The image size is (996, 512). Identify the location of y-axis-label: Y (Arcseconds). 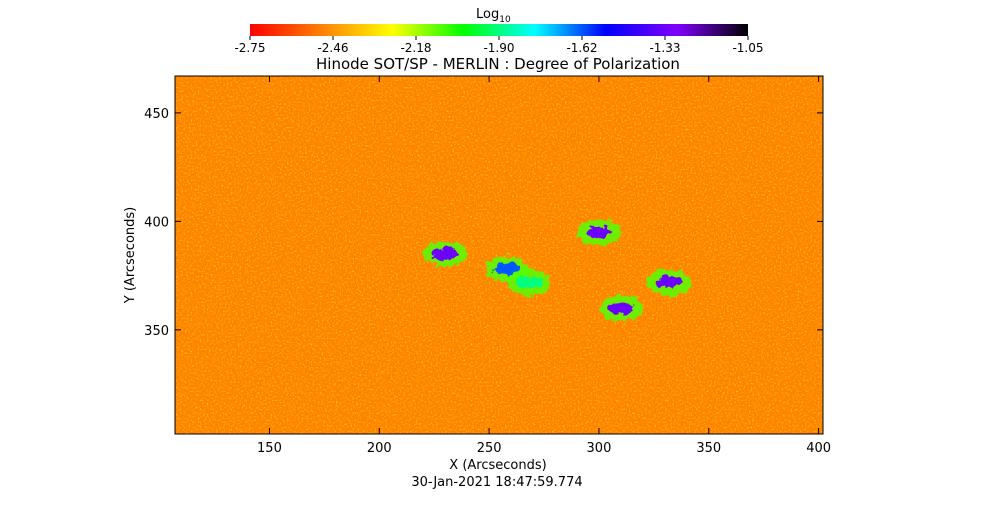
(130, 255).